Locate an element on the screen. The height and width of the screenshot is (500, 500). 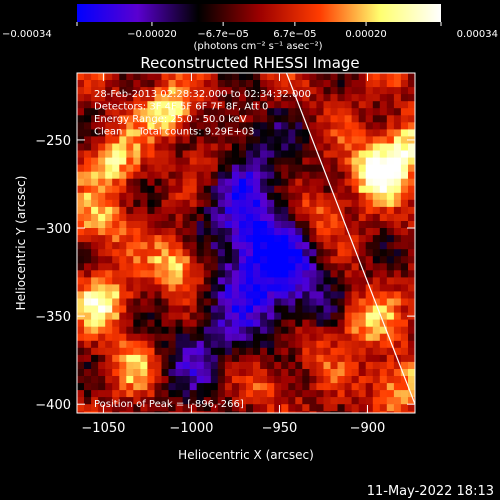
colorbar-tick-label: −0.00034 is located at coordinates (27, 34).